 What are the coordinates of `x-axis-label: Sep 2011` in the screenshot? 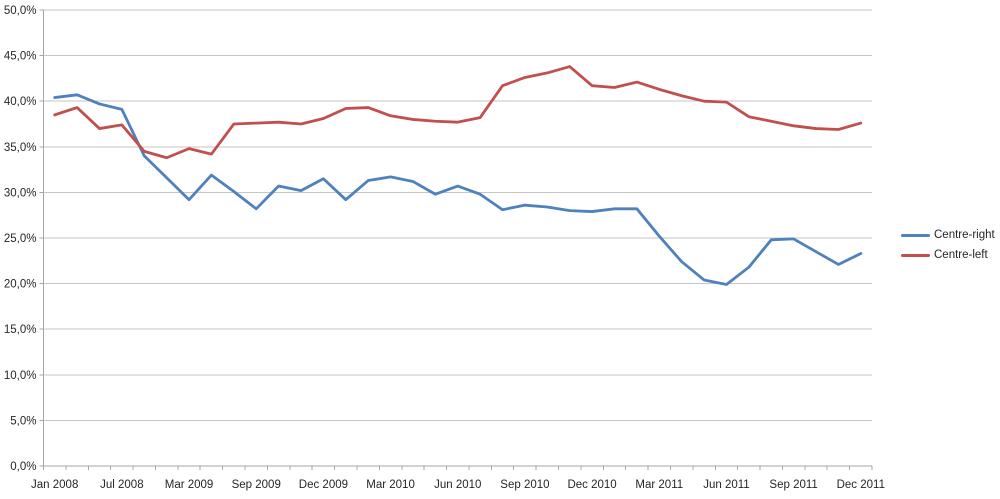 It's located at (793, 485).